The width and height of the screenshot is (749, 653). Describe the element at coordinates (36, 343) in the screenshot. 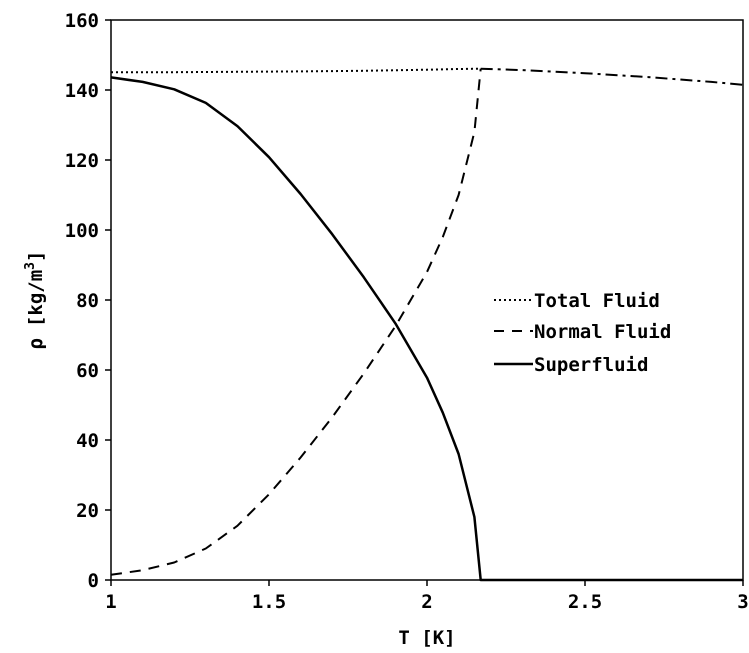

I see `y-axis-symbol: ρ` at that location.